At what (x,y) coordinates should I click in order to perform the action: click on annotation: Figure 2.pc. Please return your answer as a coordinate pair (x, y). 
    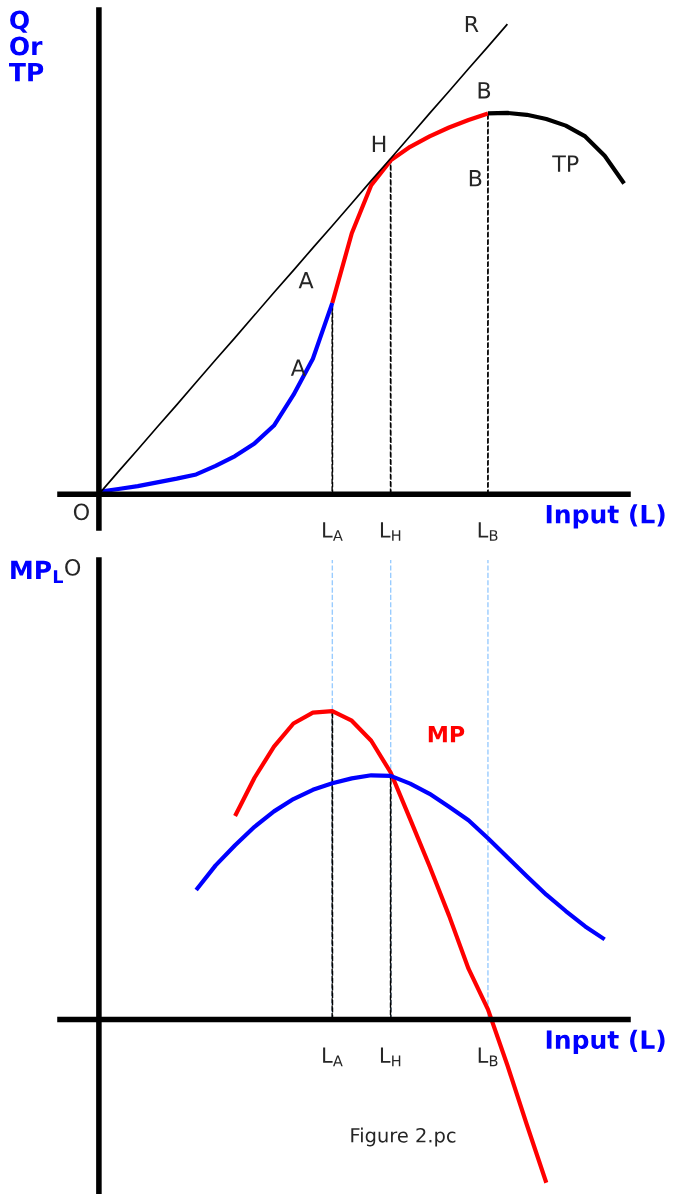
    Looking at the image, I should click on (403, 1137).